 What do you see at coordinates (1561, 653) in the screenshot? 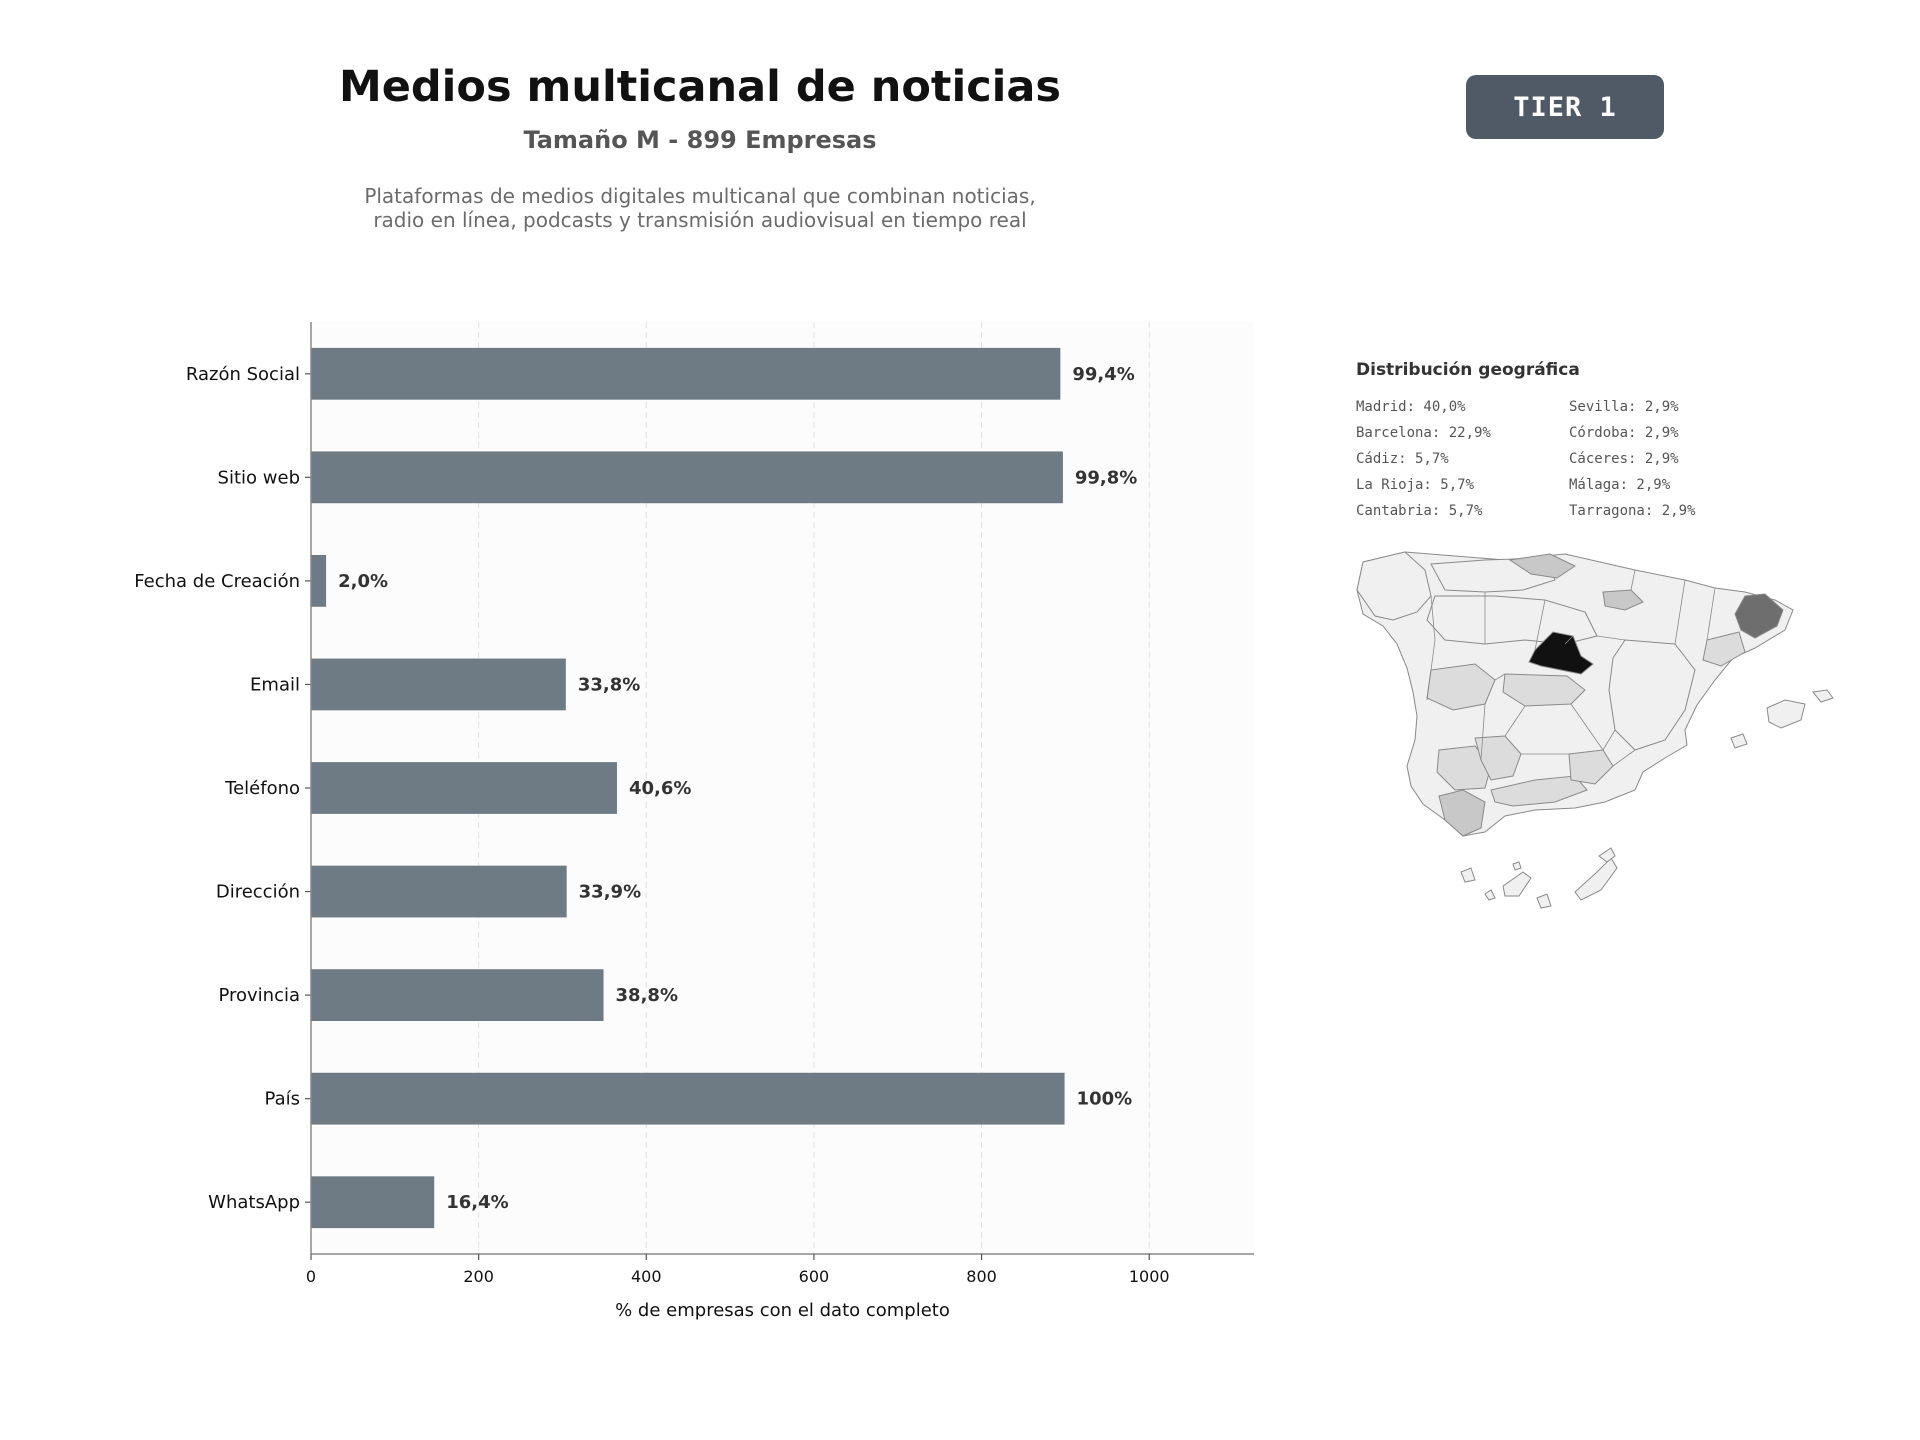
I see `map-madrid` at bounding box center [1561, 653].